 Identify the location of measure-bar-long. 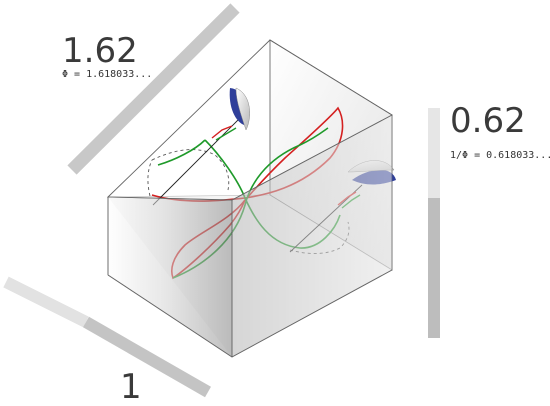
(153, 89).